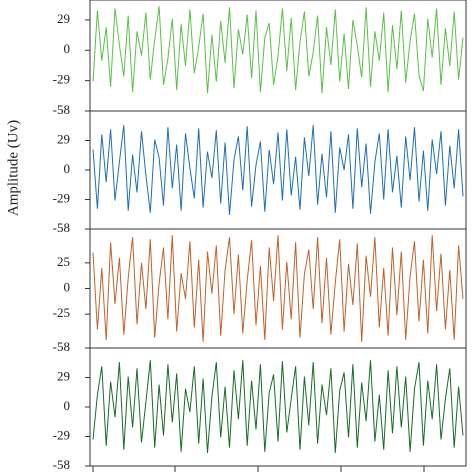  I want to click on y-tick-label: 25, so click(63, 261).